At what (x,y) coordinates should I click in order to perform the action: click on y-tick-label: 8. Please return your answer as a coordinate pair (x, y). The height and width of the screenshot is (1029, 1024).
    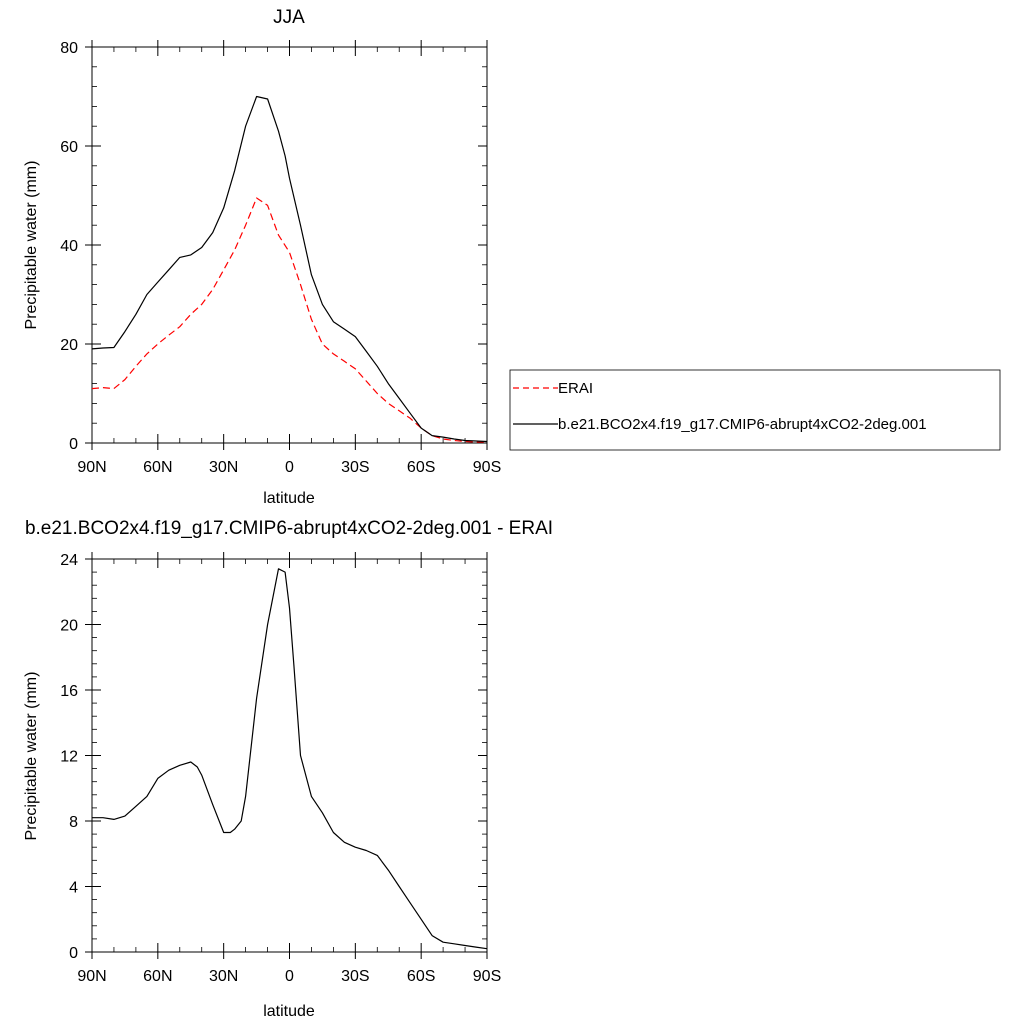
    Looking at the image, I should click on (73, 822).